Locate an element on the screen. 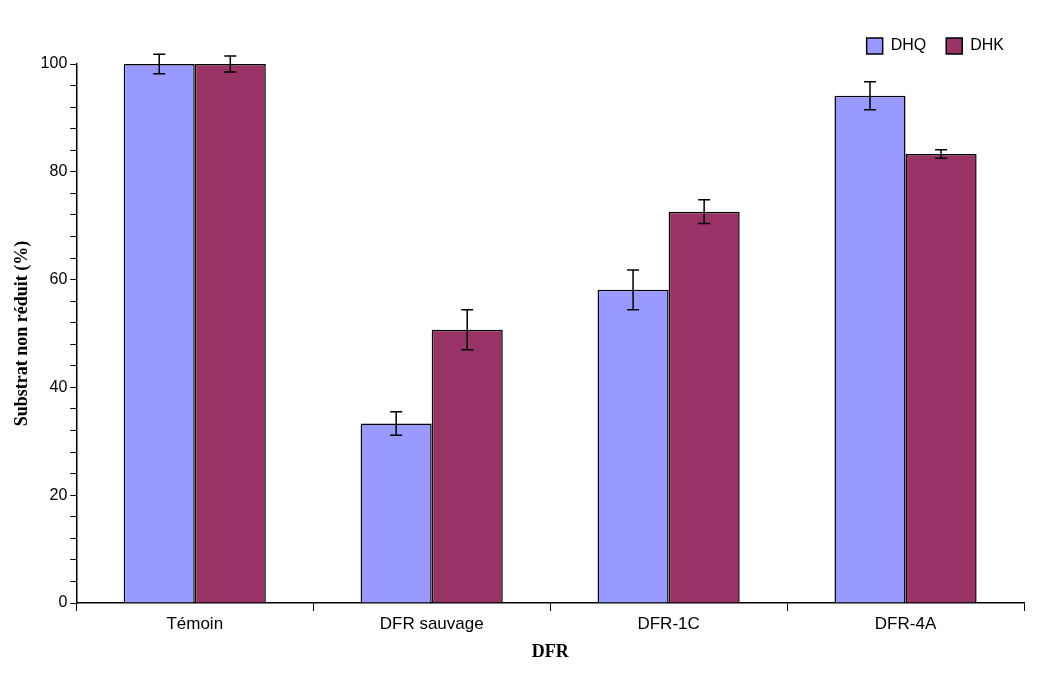  x-tick-label: DFR-4A is located at coordinates (905, 623).